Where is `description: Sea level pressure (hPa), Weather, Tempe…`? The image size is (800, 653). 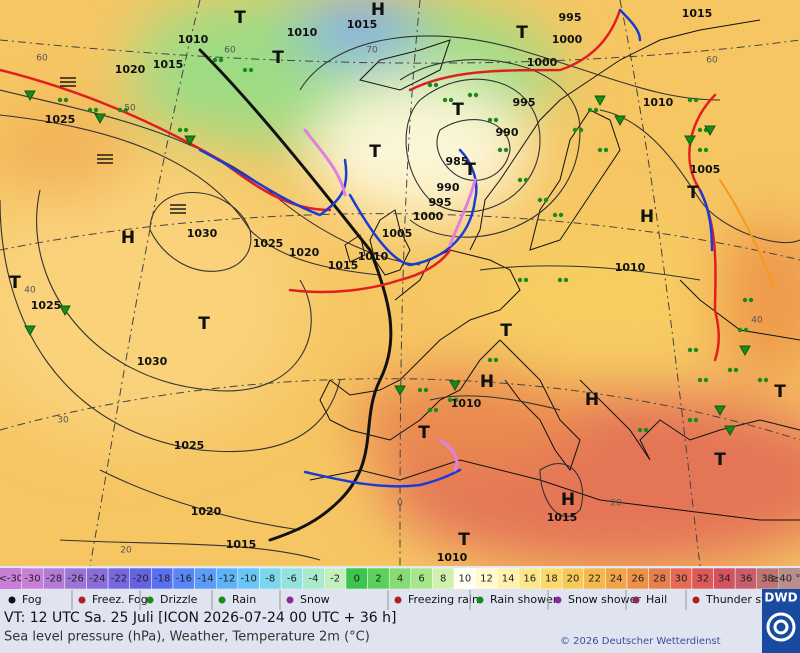
description: Sea level pressure (hPa), Weather, Tempe… is located at coordinates (187, 637).